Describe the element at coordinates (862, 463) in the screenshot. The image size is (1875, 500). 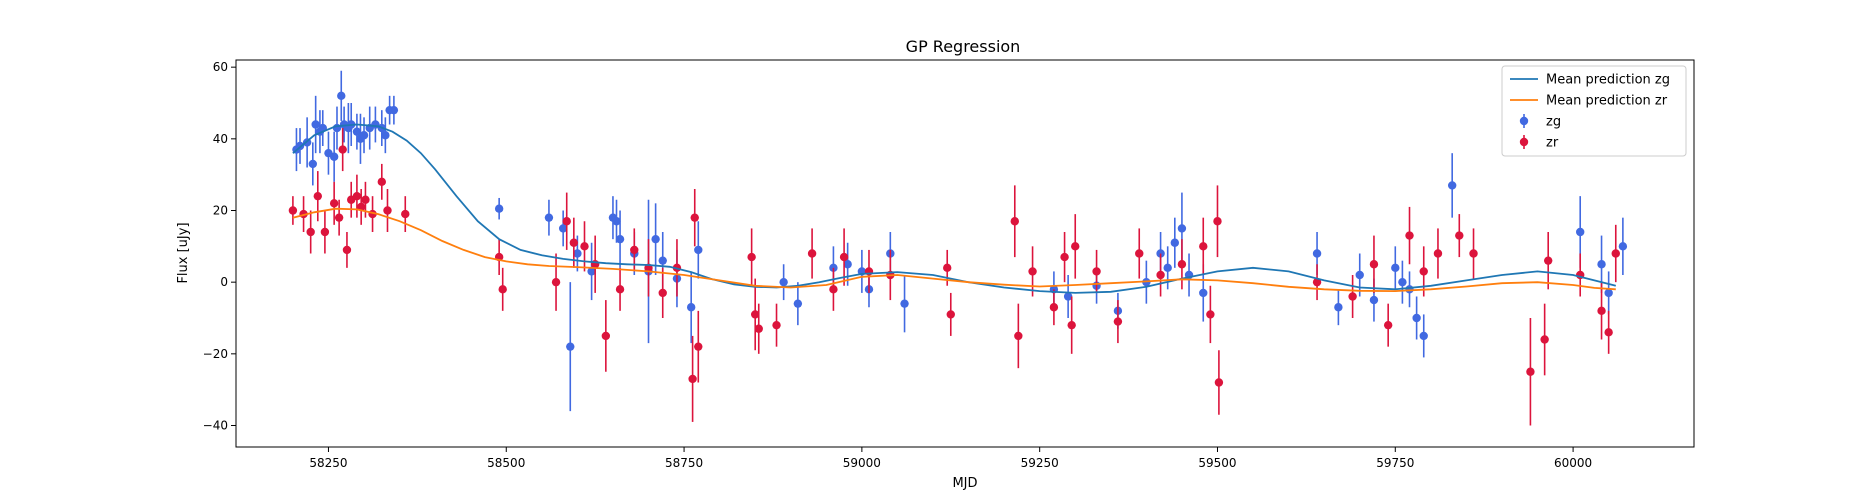
I see `x-tick-label: 59000` at that location.